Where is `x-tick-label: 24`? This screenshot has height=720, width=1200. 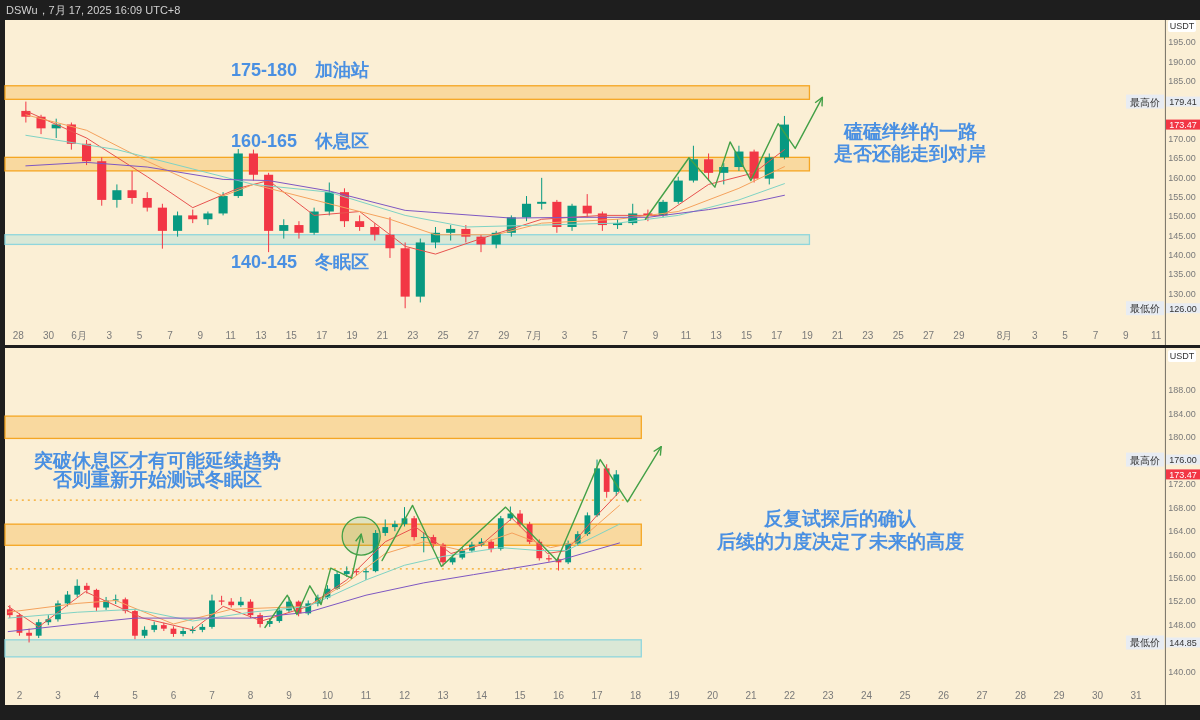
x-tick-label: 24 is located at coordinates (867, 695).